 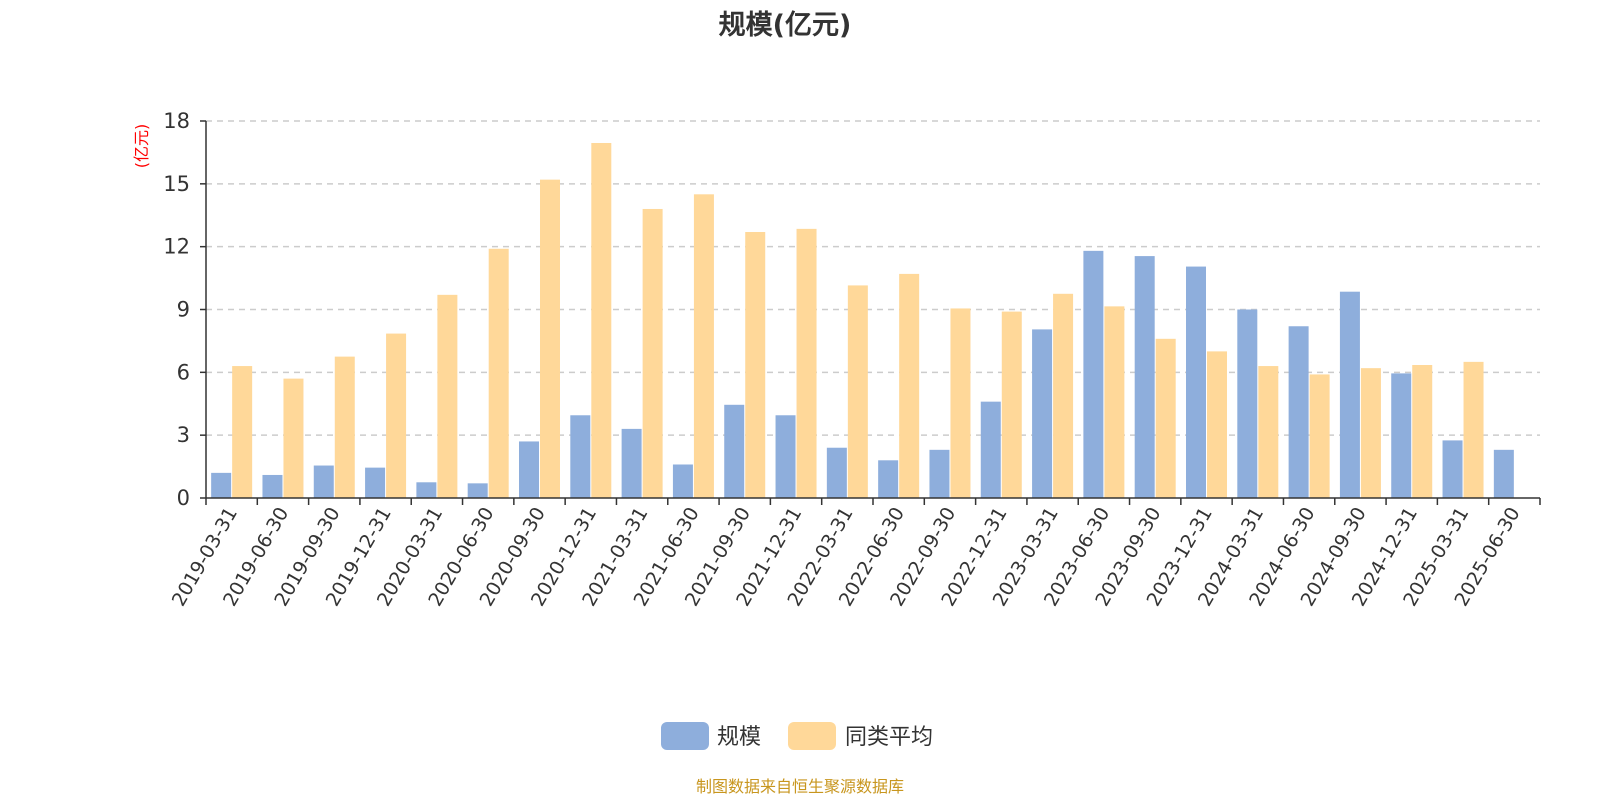 What do you see at coordinates (183, 498) in the screenshot?
I see `y-tick-label: 0` at bounding box center [183, 498].